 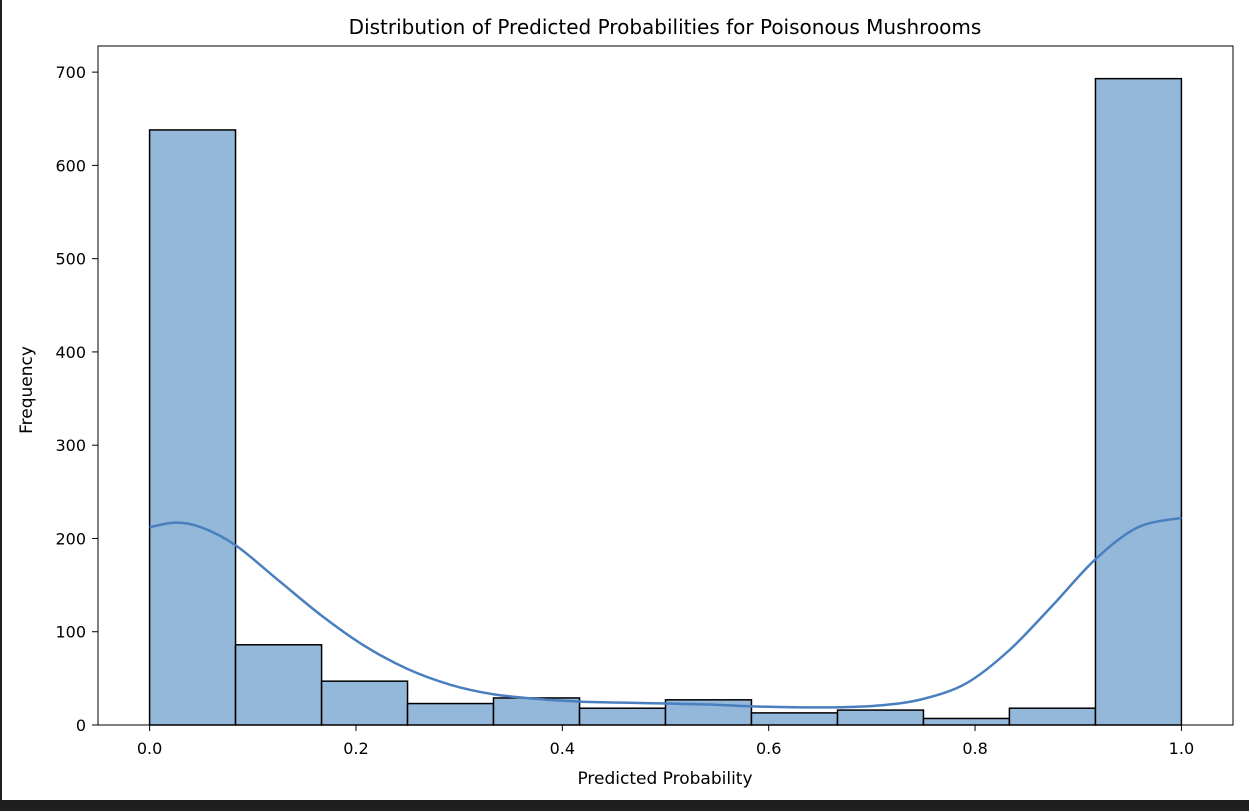 What do you see at coordinates (768, 748) in the screenshot?
I see `x-tick-label: 0.6` at bounding box center [768, 748].